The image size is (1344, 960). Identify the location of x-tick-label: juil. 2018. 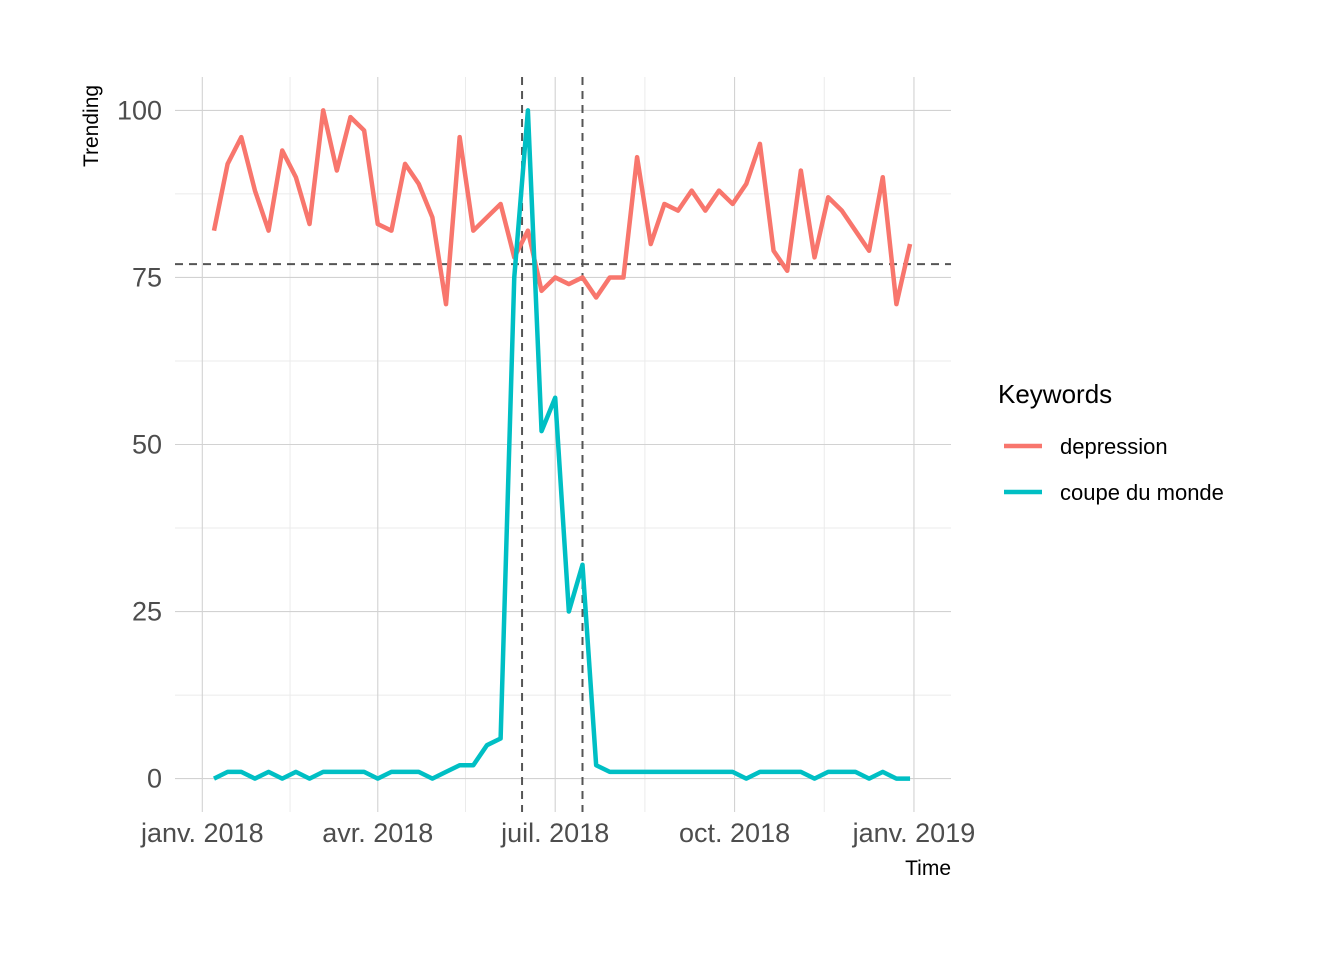
(554, 833).